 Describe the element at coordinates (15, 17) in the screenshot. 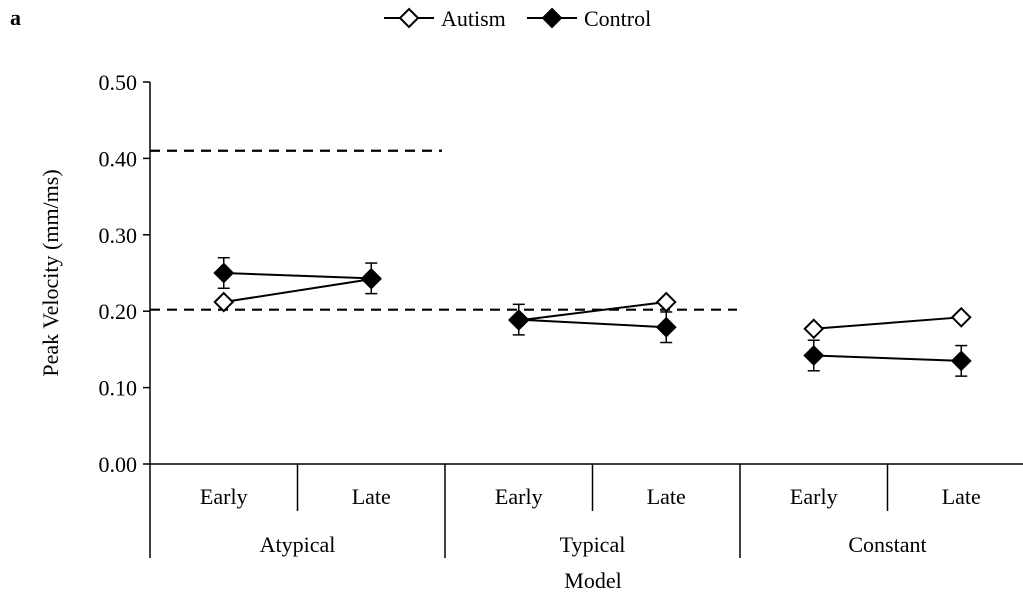

I see `panel-label: a` at that location.